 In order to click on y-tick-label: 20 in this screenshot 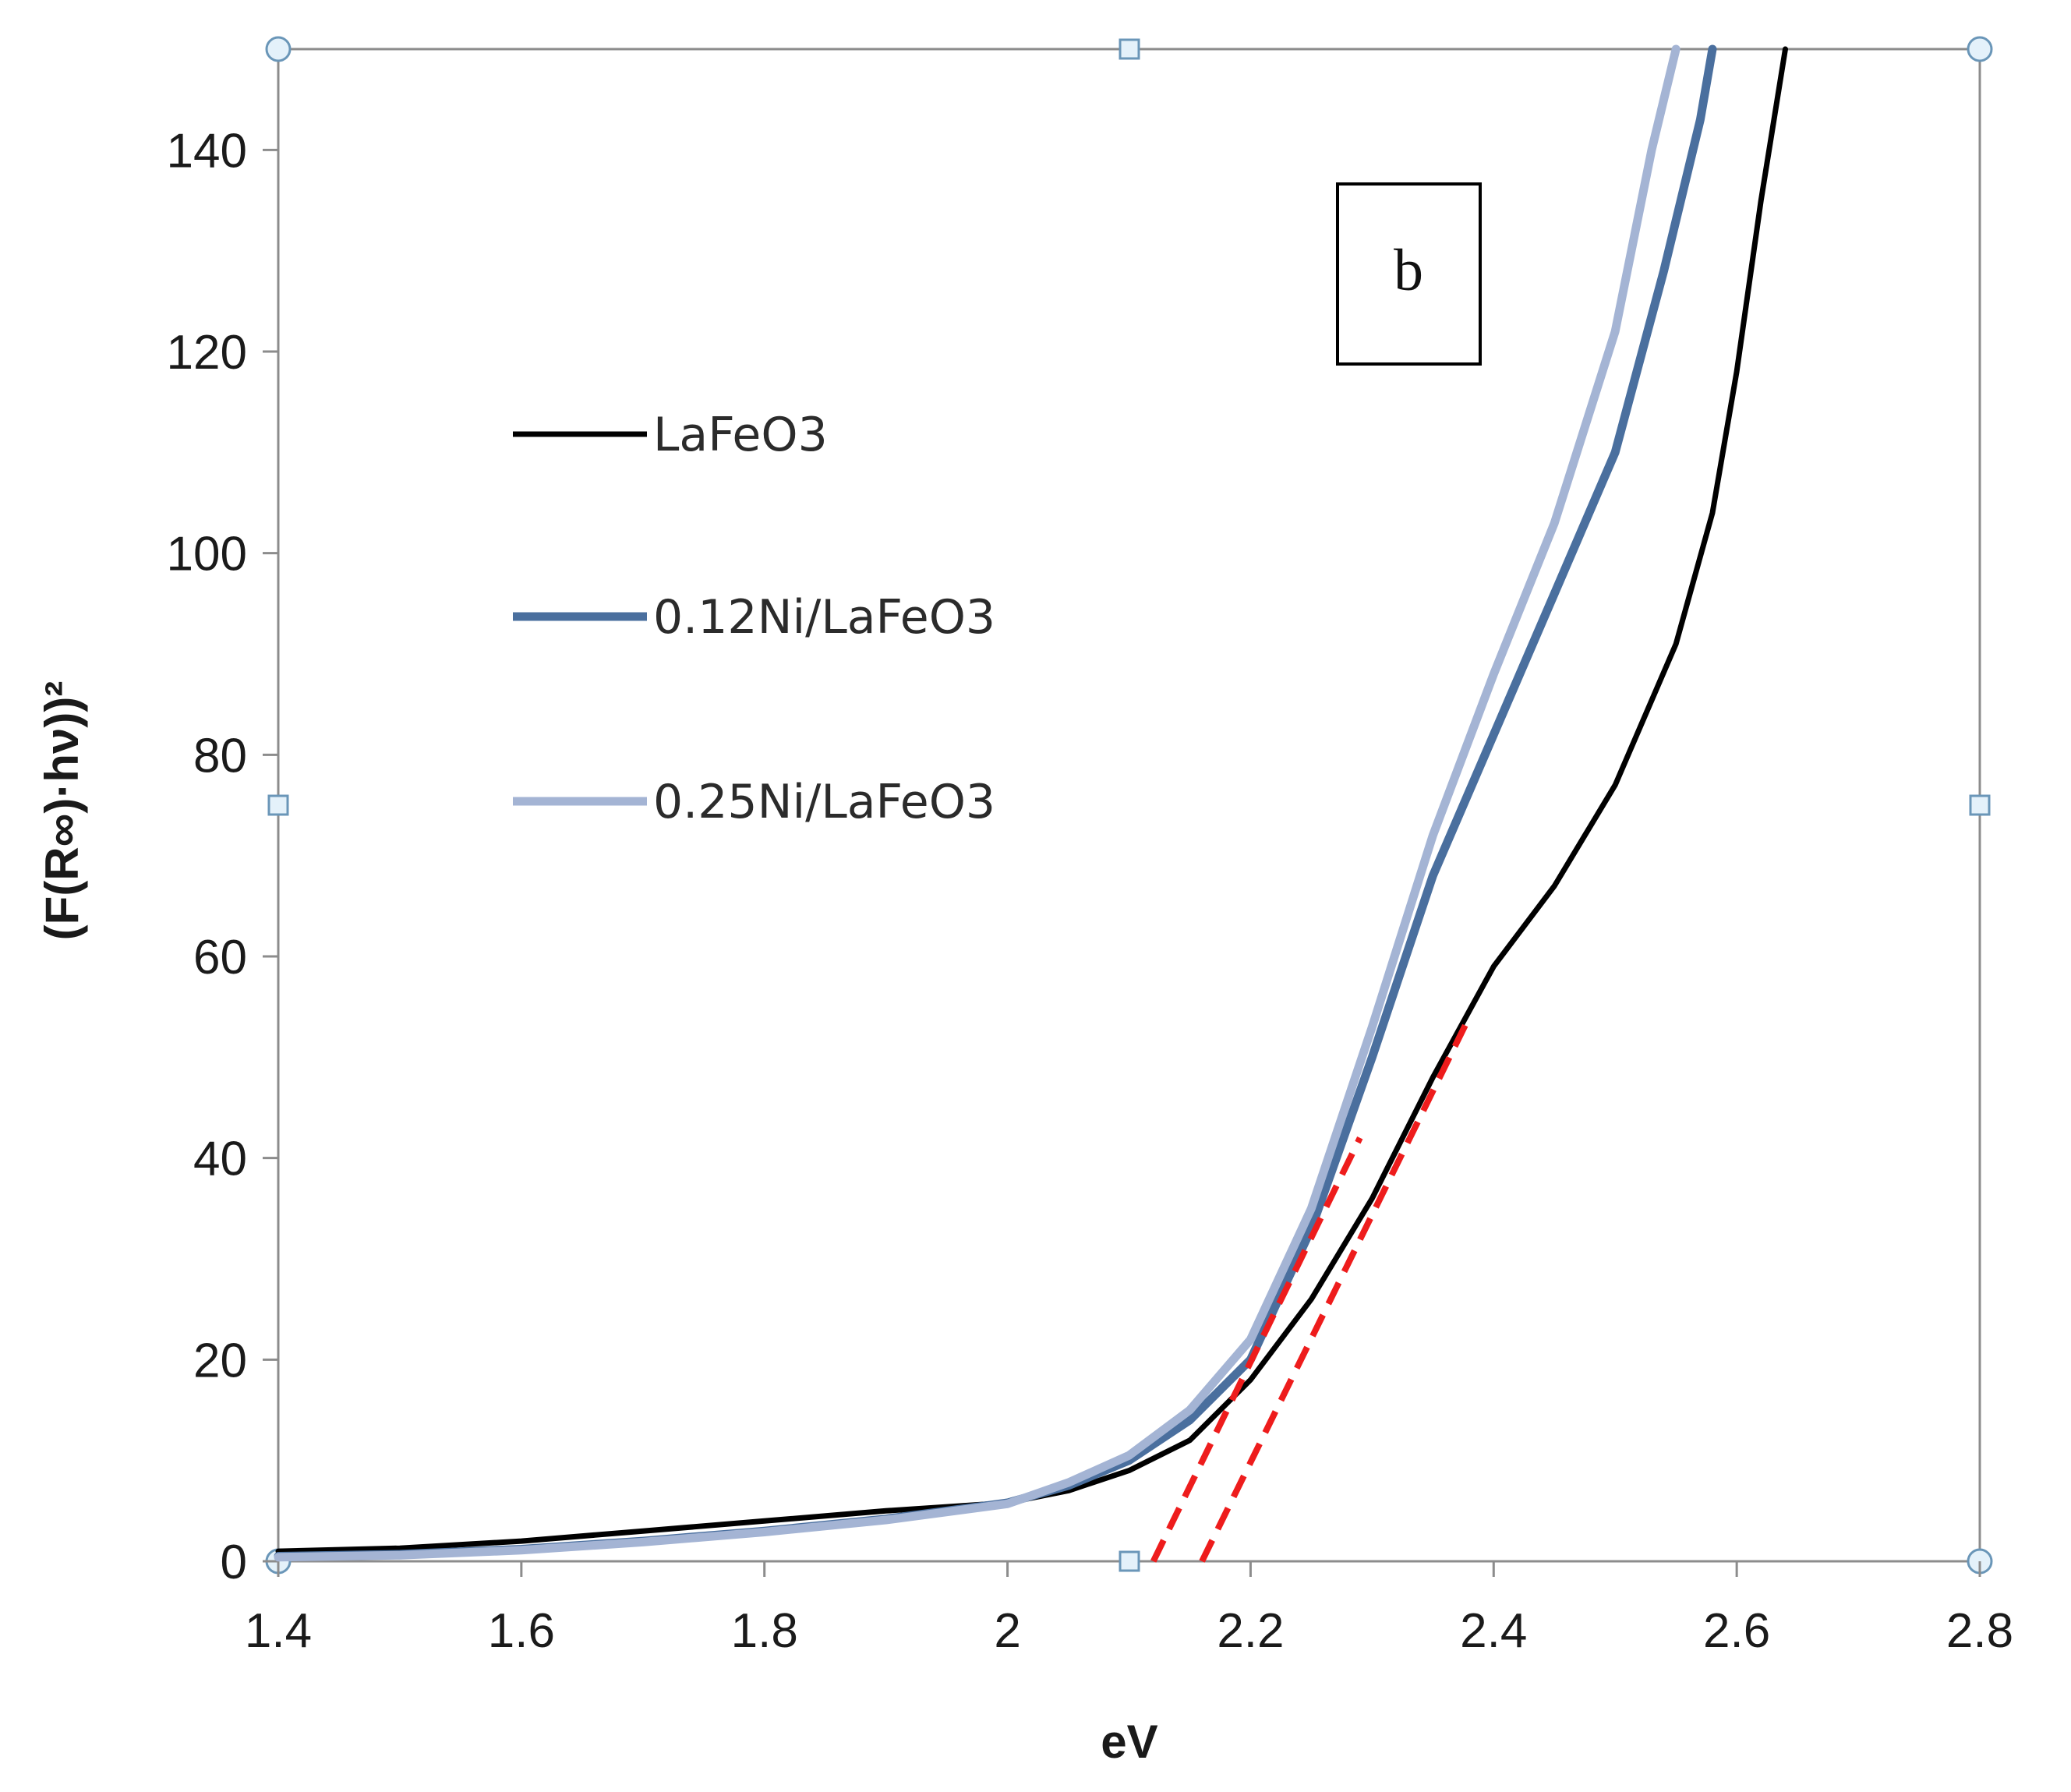, I will do `click(220, 1361)`.